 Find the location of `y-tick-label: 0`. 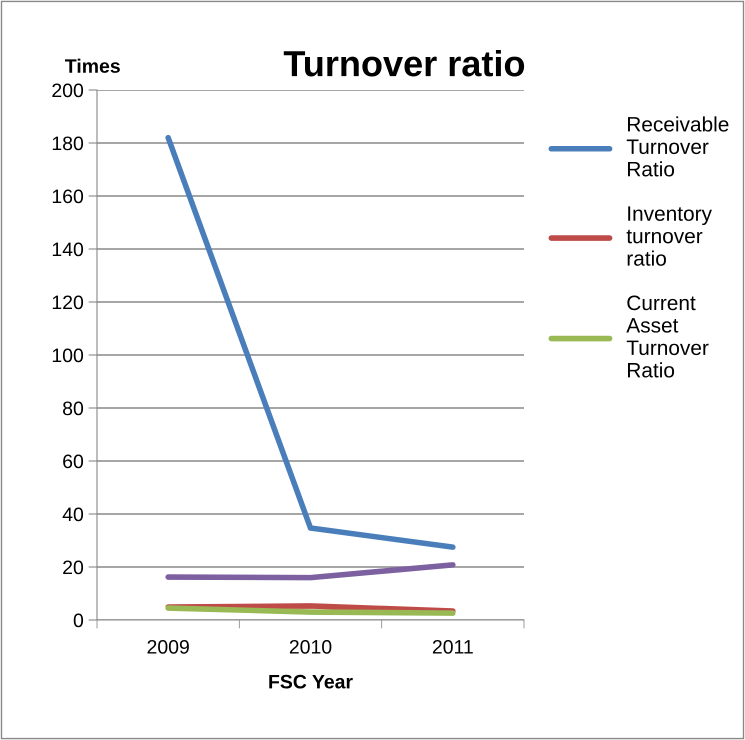

y-tick-label: 0 is located at coordinates (79, 620).